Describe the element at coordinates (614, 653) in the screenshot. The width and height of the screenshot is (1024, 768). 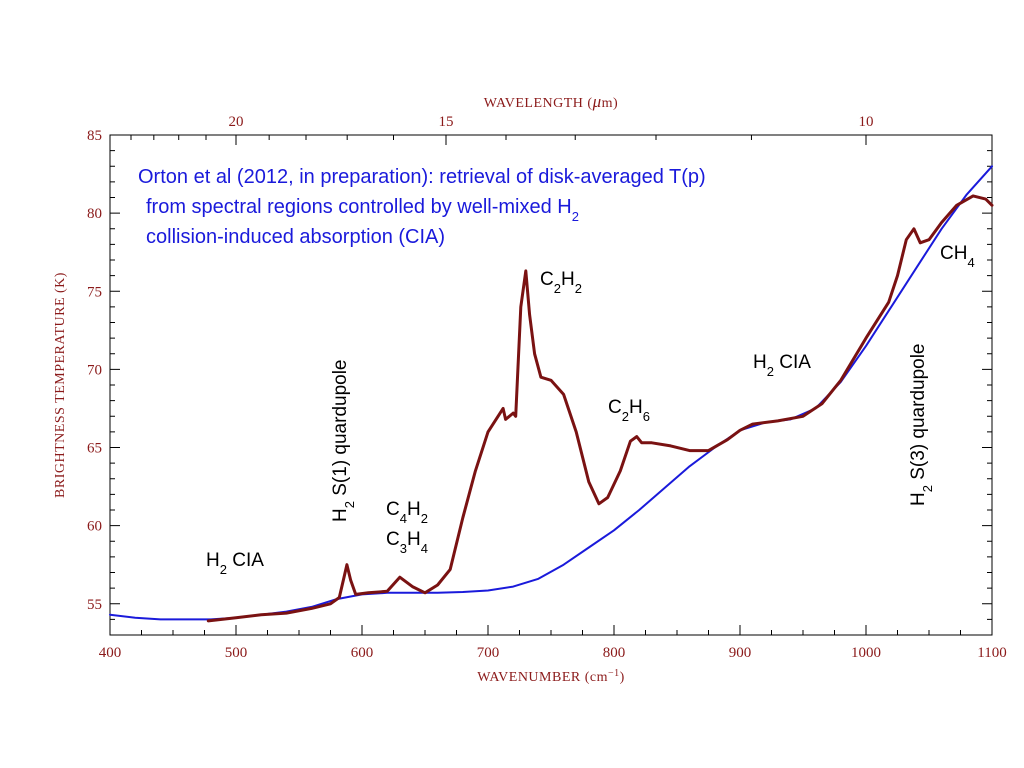
I see `x-tick-label: 800` at that location.